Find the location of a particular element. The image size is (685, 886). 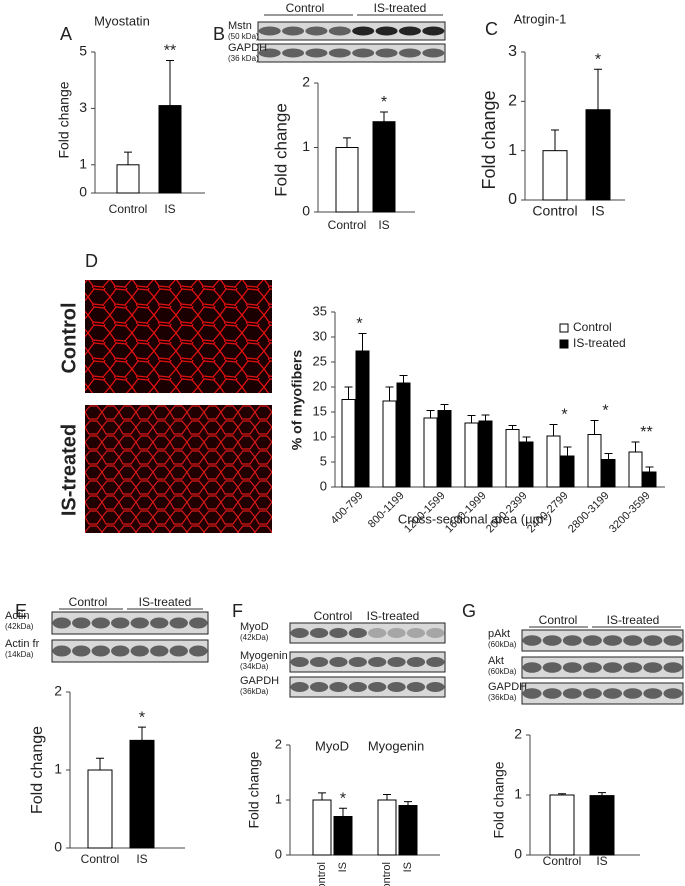

y-tick-label: 20 is located at coordinates (320, 385).